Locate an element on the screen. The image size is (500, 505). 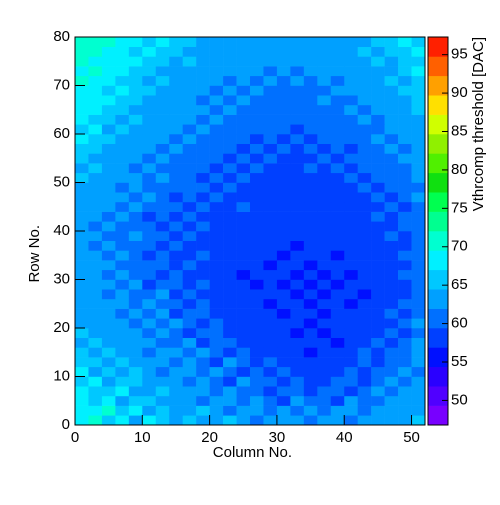
y-tick-label: 50 is located at coordinates (61, 181).